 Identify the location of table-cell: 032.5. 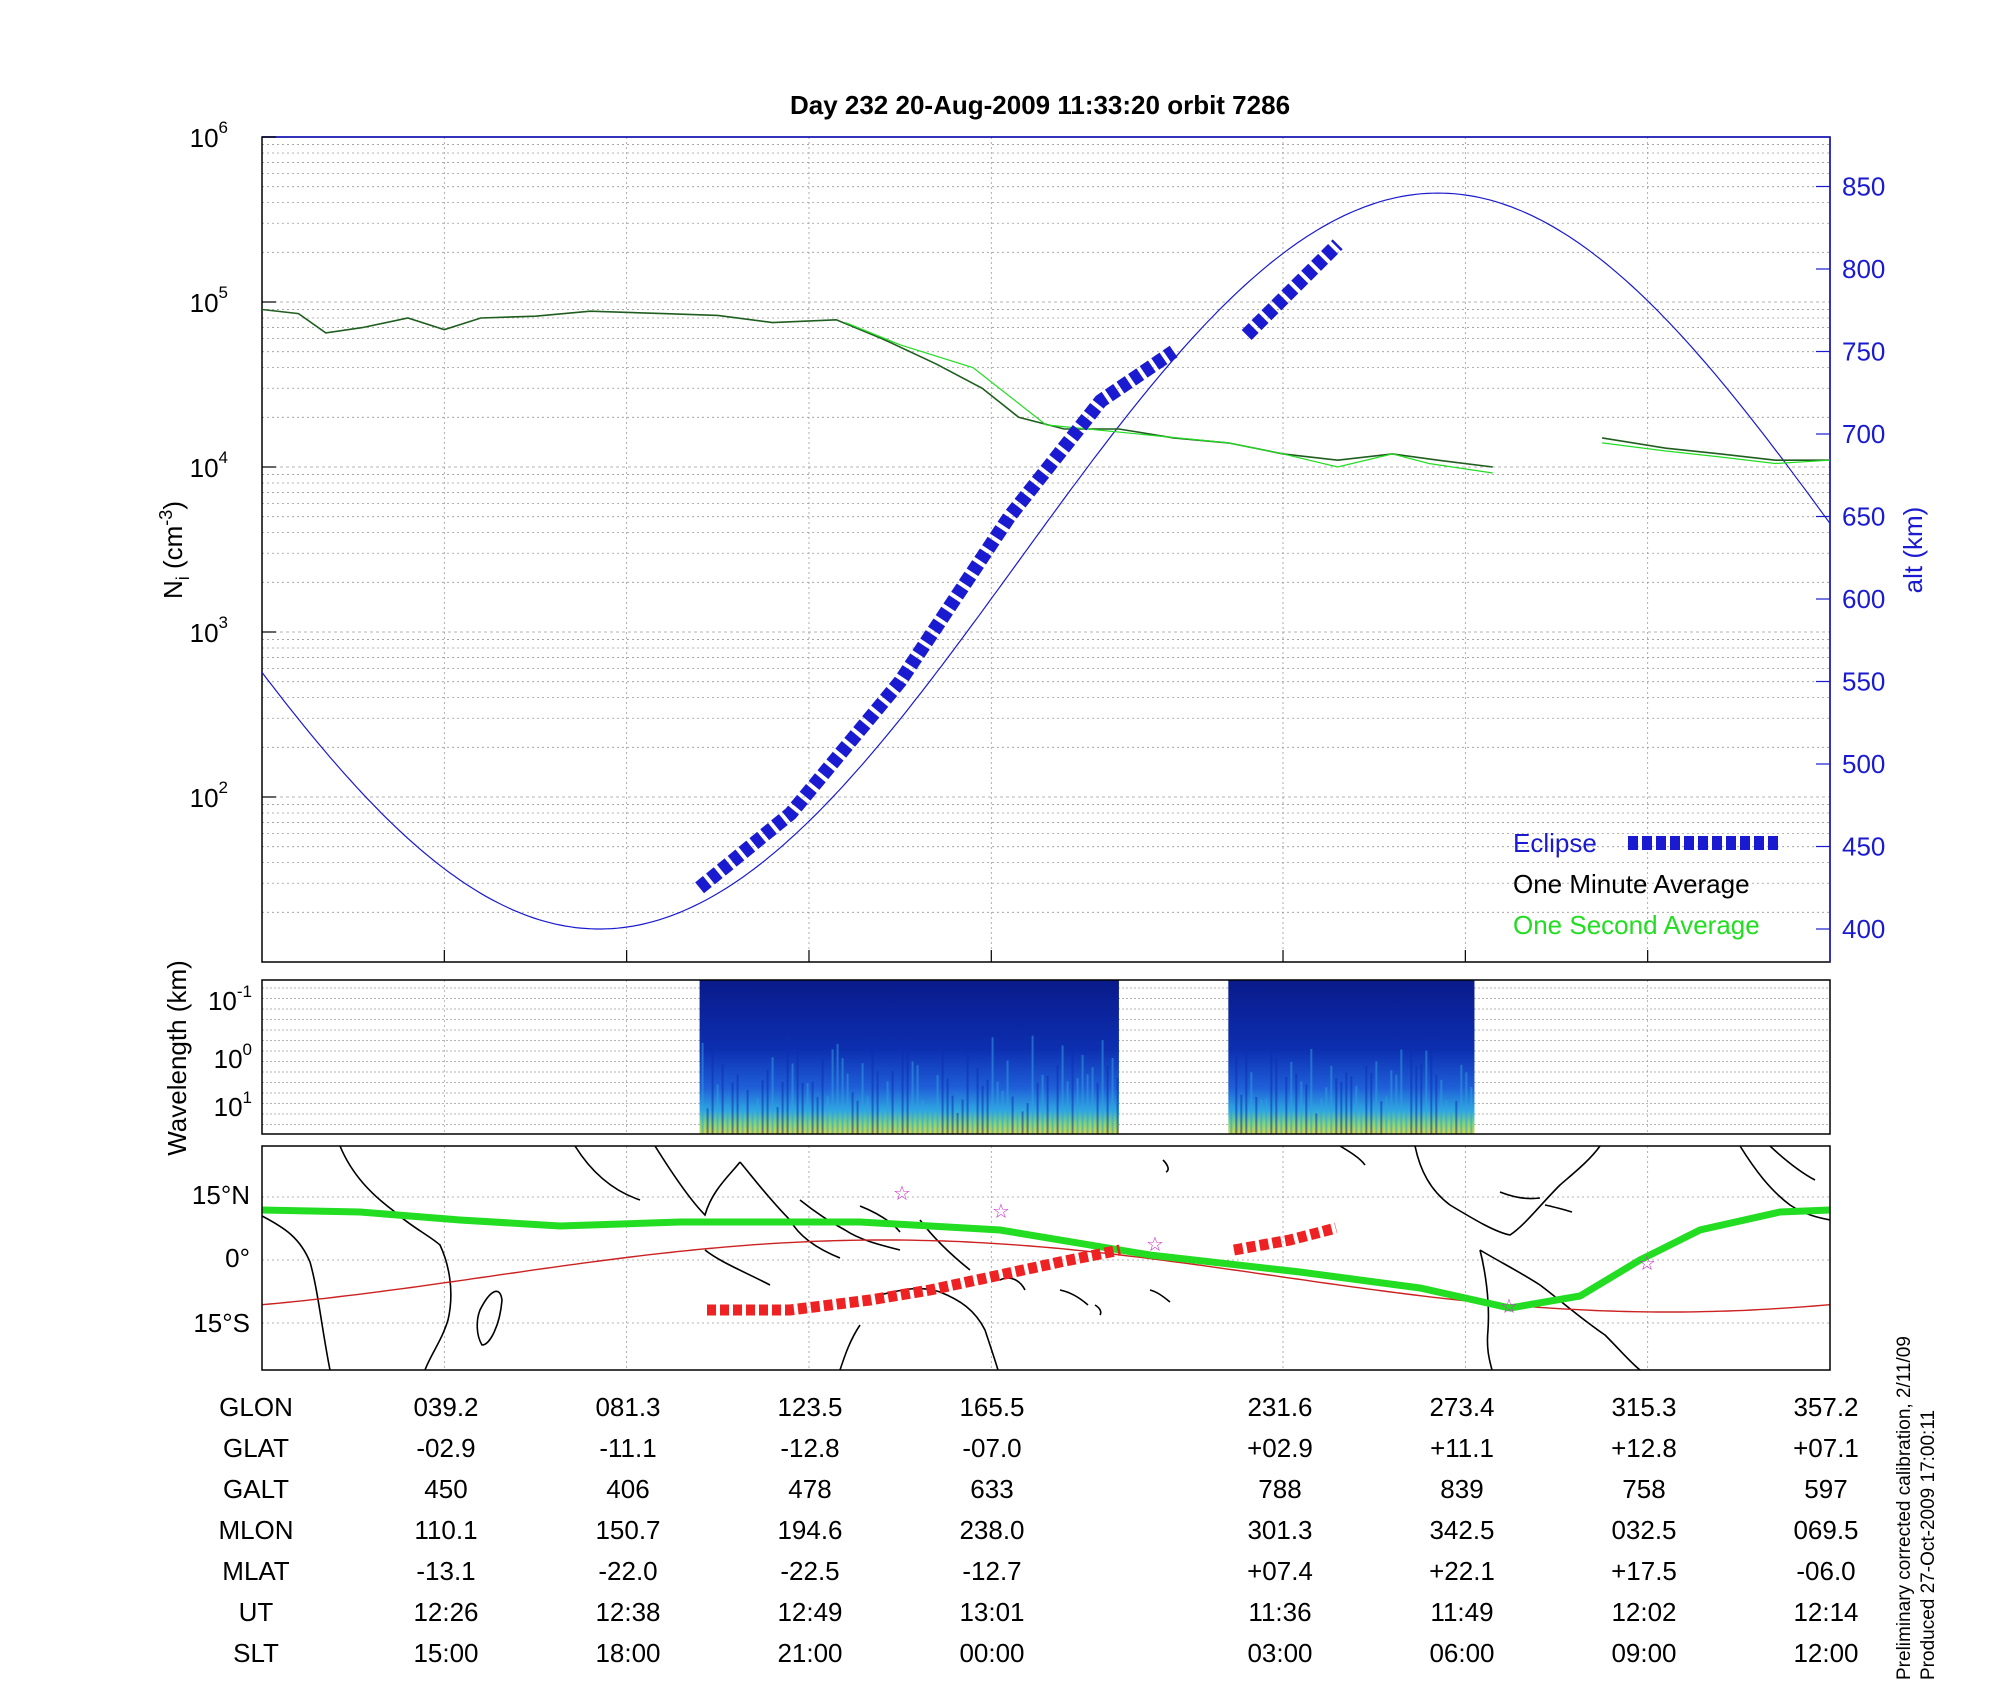
(1643, 1530).